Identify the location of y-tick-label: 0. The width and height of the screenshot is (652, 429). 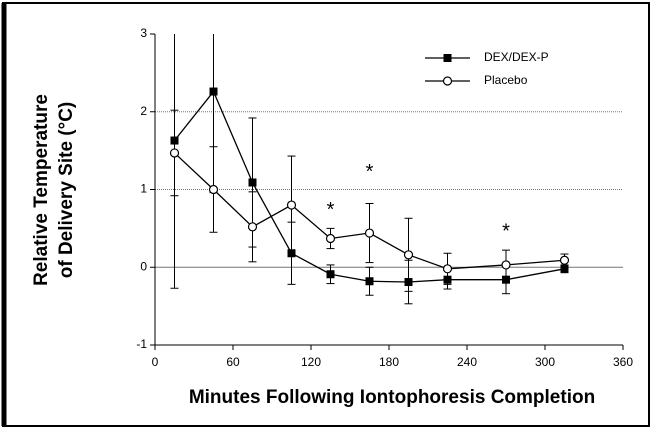
(143, 266).